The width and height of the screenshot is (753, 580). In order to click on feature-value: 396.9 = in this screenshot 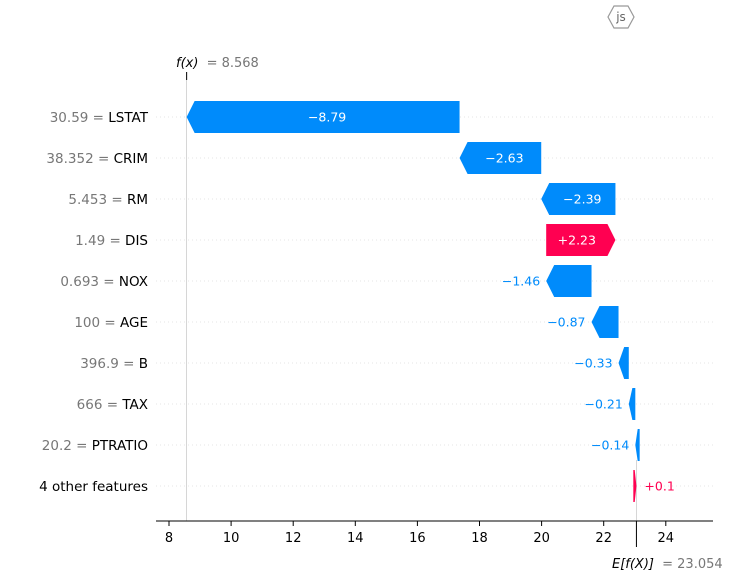, I will do `click(109, 364)`.